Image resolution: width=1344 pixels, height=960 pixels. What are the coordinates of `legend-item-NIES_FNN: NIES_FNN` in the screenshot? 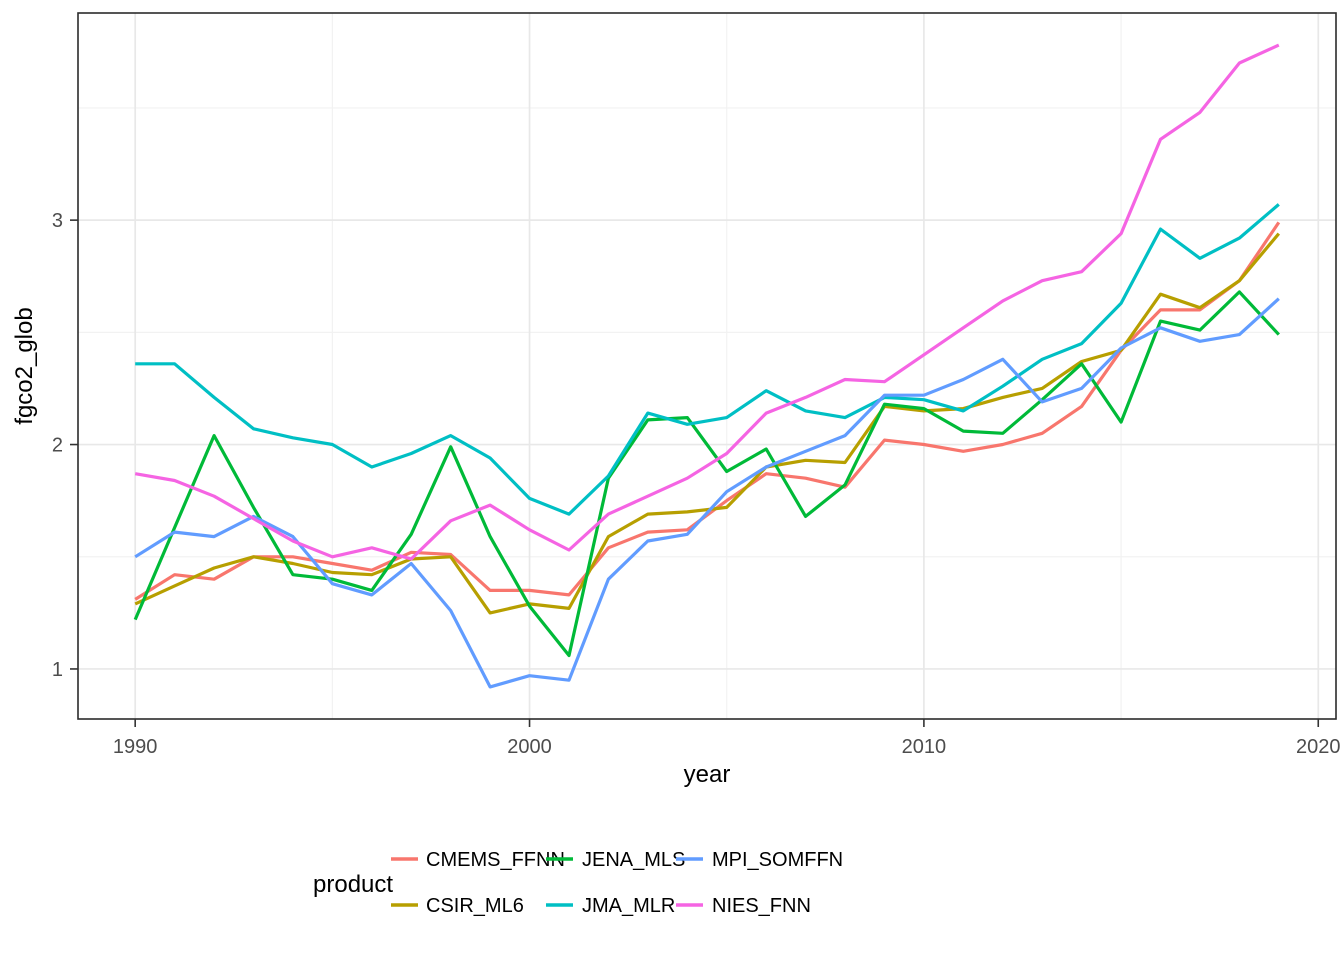 It's located at (743, 906).